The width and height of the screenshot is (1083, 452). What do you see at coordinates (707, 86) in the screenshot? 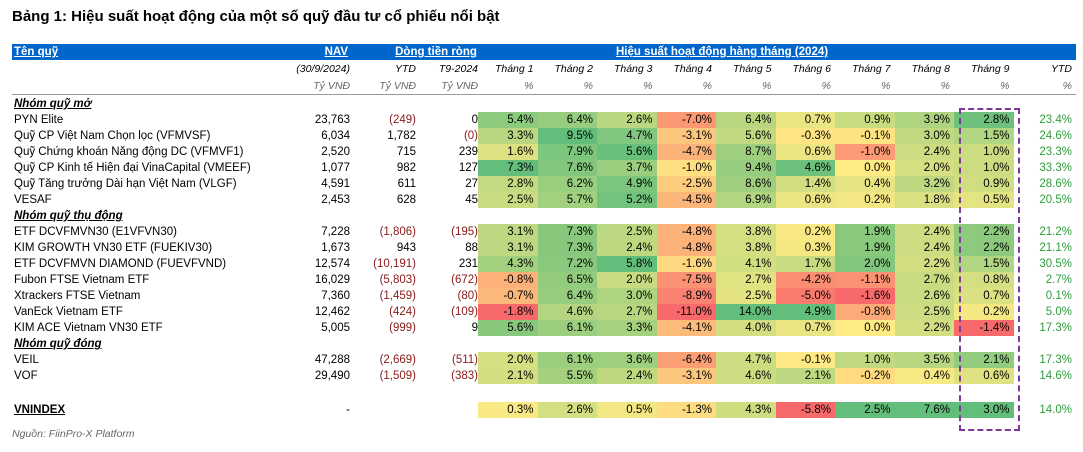
I see `unit-month-4: %` at bounding box center [707, 86].